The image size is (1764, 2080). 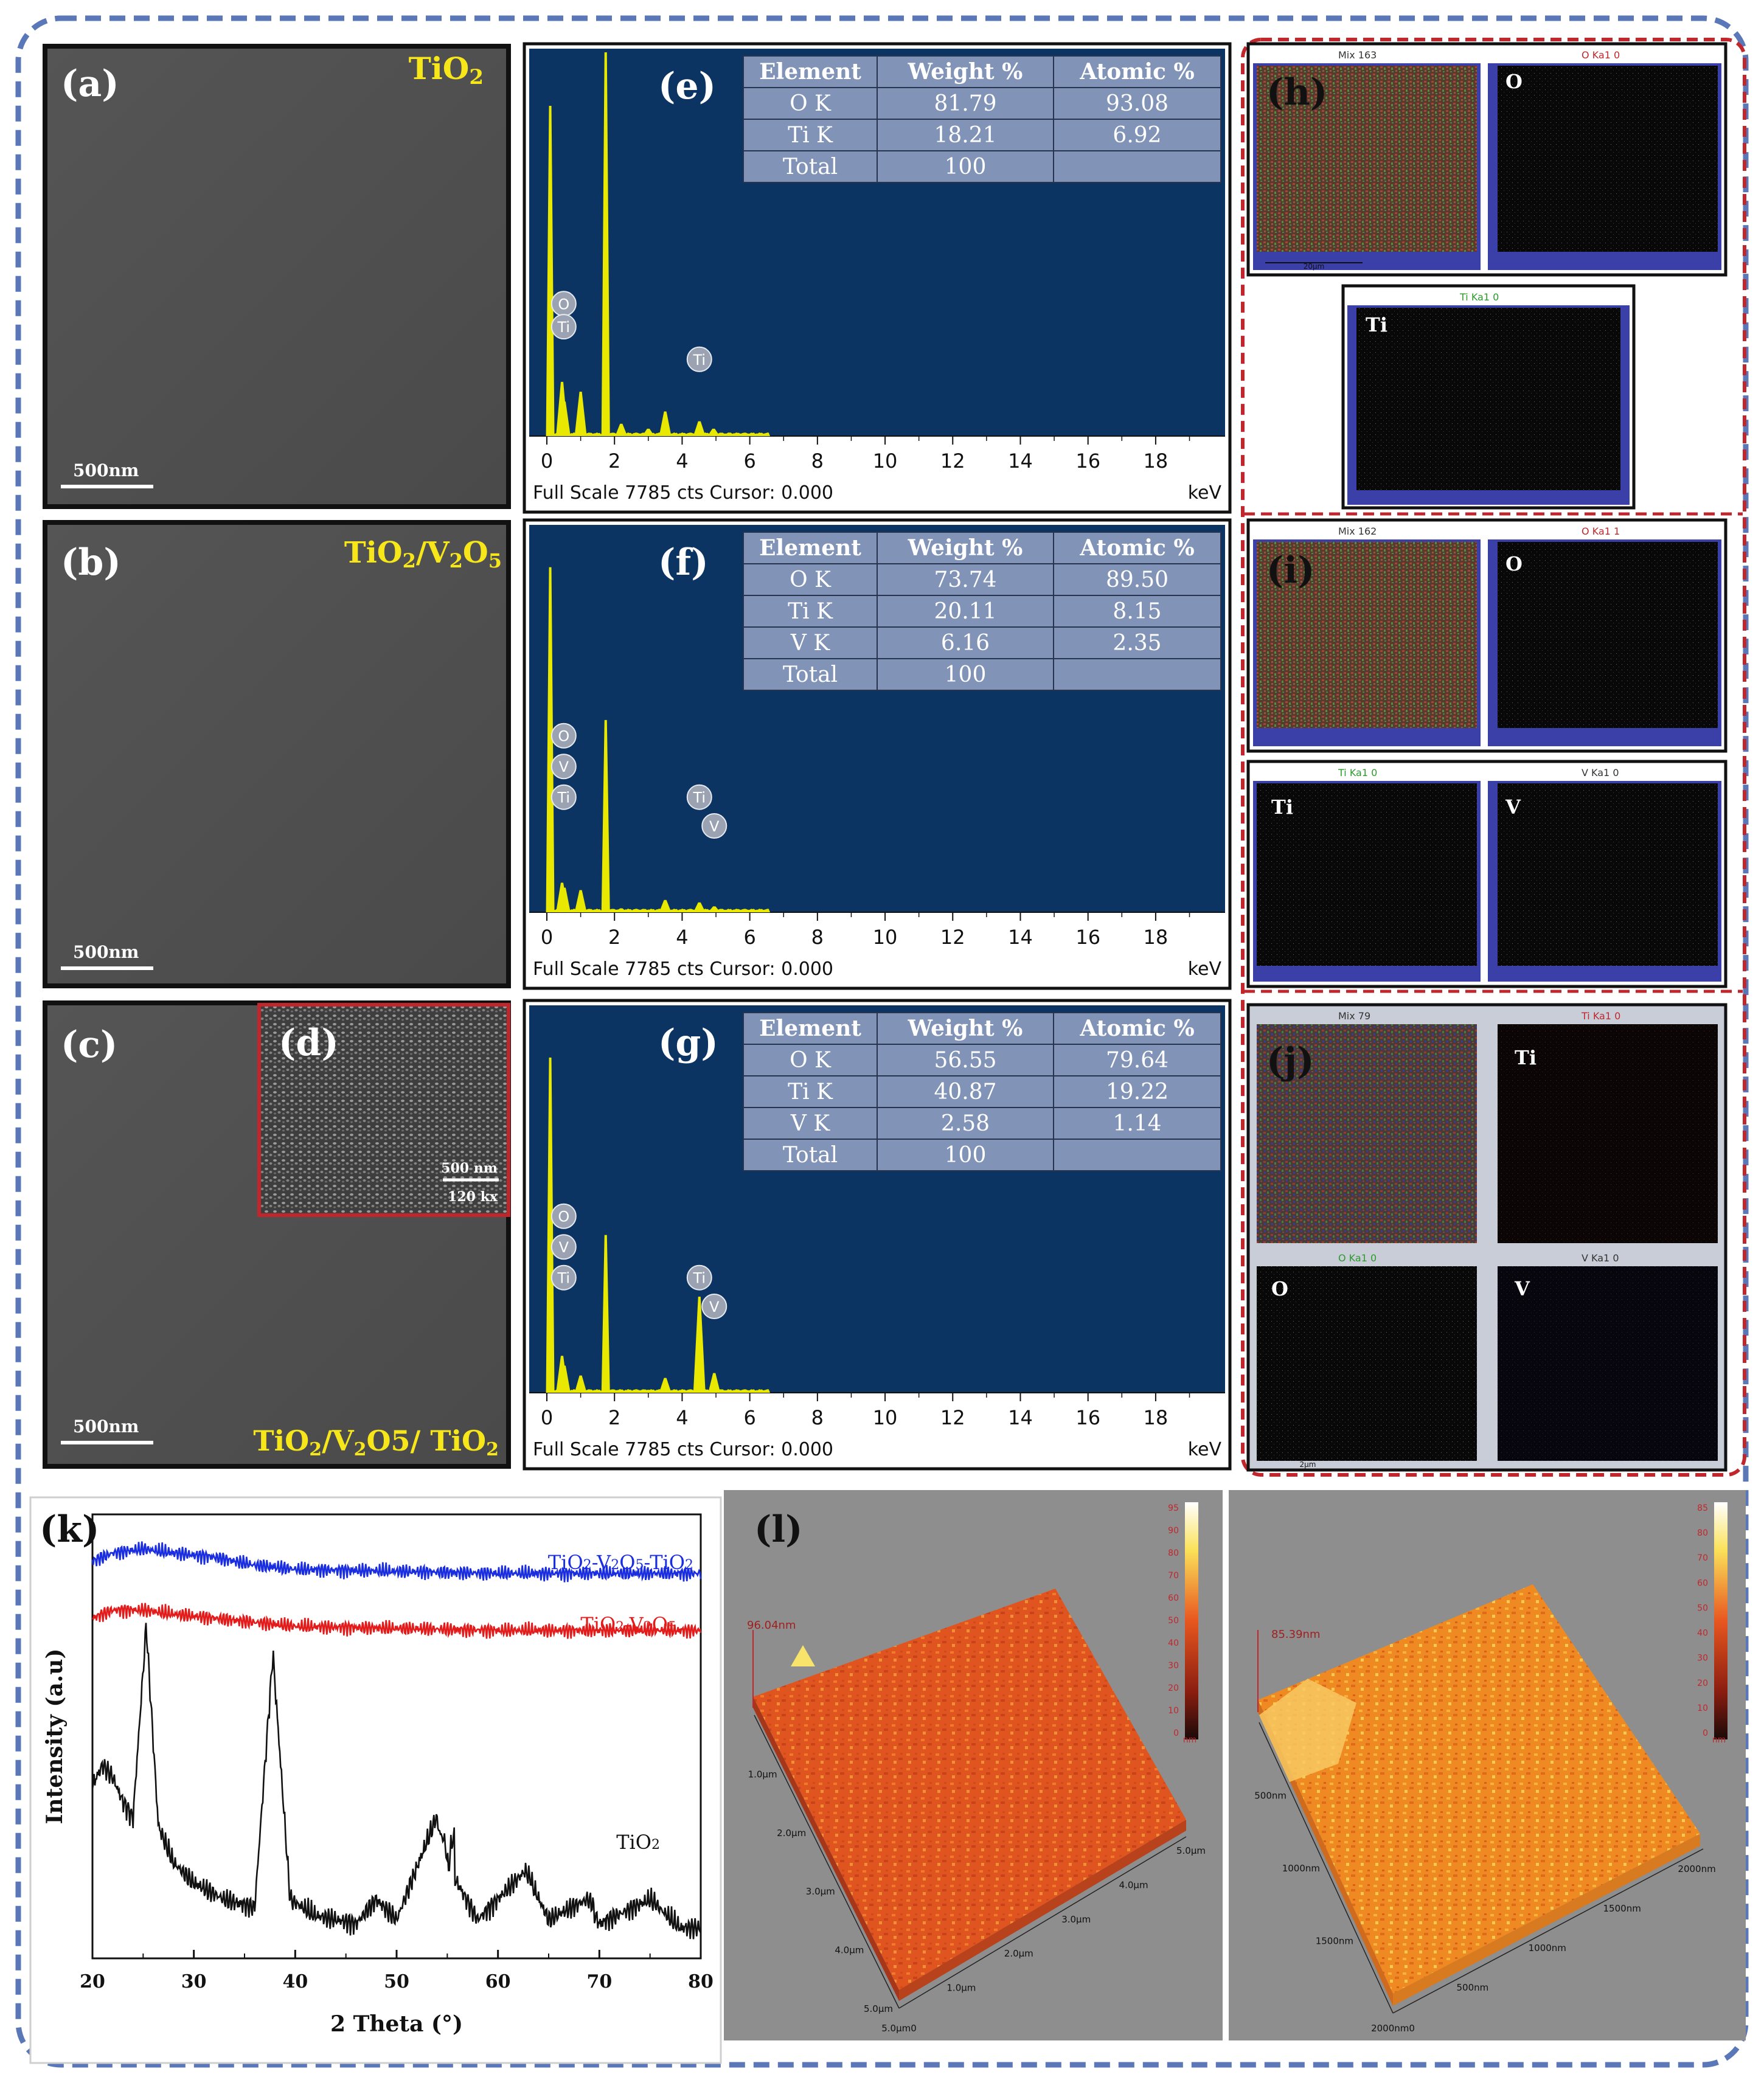 What do you see at coordinates (1191, 1850) in the screenshot?
I see `afm-axis-label: 5.0µm` at bounding box center [1191, 1850].